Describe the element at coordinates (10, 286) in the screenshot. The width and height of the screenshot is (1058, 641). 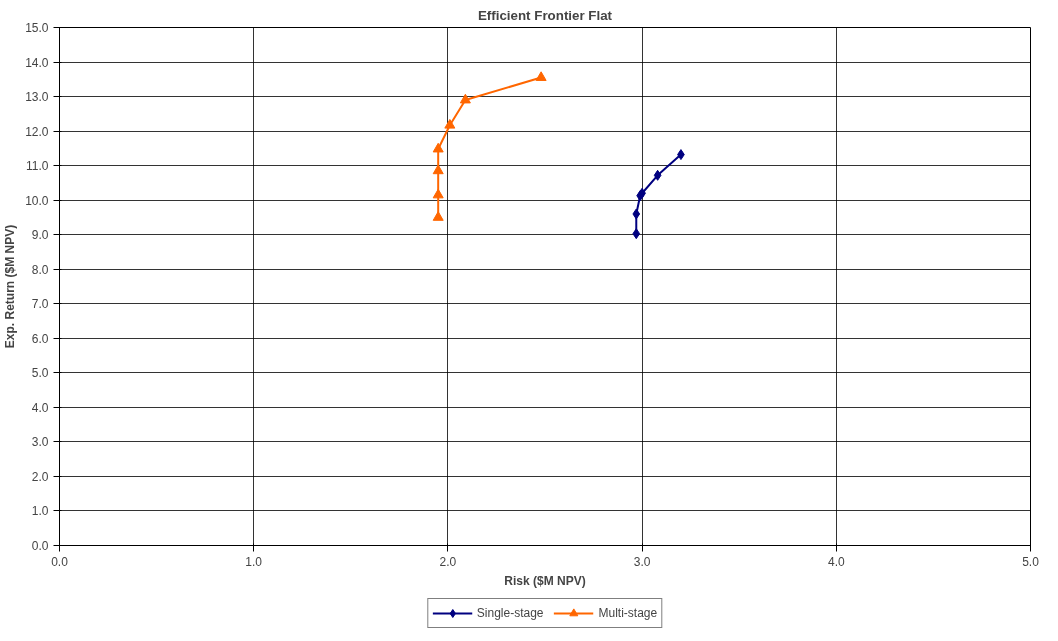
I see `y-axis-title: Exp. Return ($M NPV)` at that location.